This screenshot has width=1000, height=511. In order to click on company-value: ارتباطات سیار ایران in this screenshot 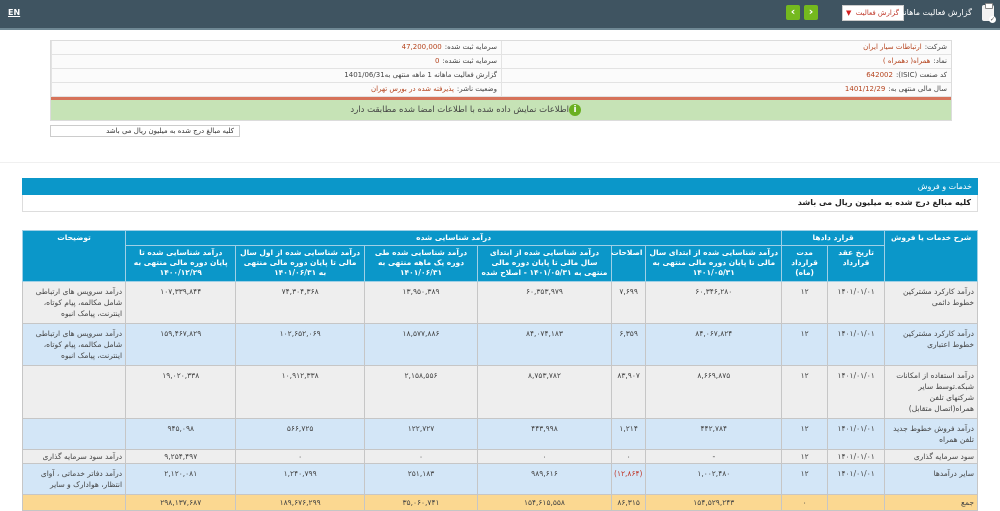, I will do `click(892, 47)`.